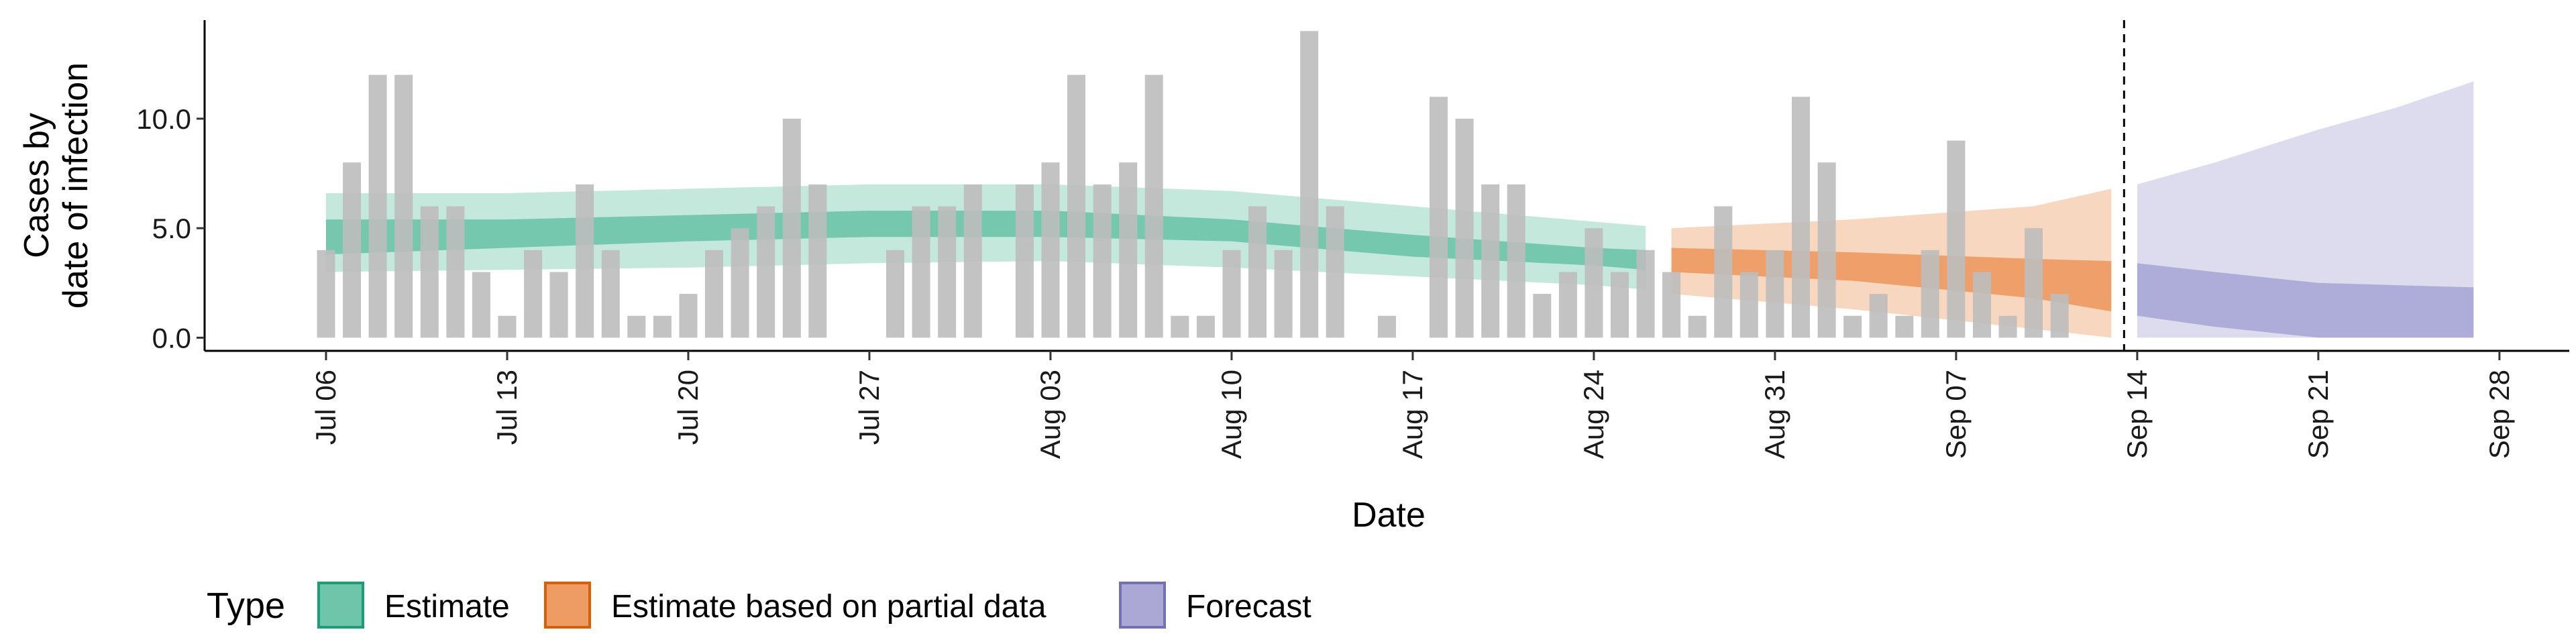 The height and width of the screenshot is (644, 2576). I want to click on x-tick-label: Aug 03, so click(1050, 414).